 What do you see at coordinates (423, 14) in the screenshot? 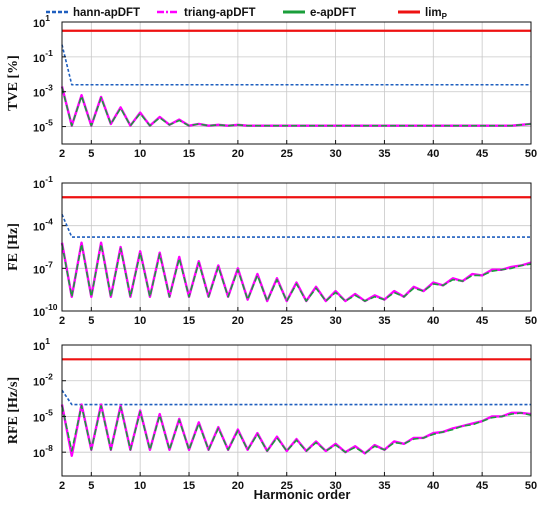
I see `legend-item-lim: limP` at bounding box center [423, 14].